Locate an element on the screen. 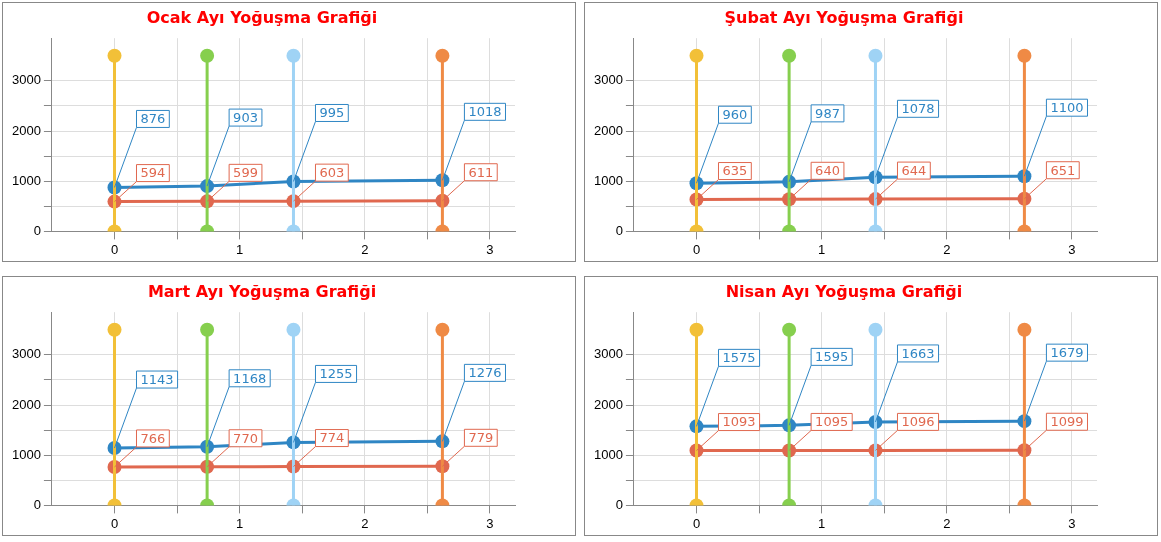 The width and height of the screenshot is (1161, 542). data-label: 1679 is located at coordinates (1067, 353).